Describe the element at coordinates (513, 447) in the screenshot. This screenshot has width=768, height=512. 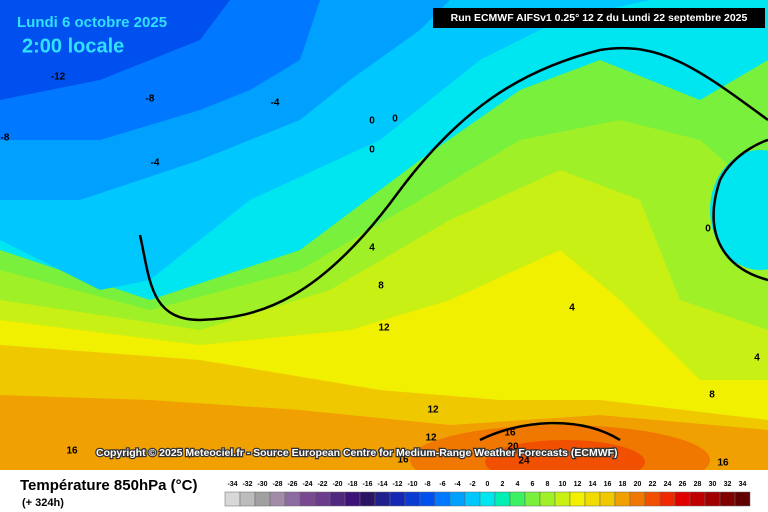
I see `contour-label: 20` at that location.